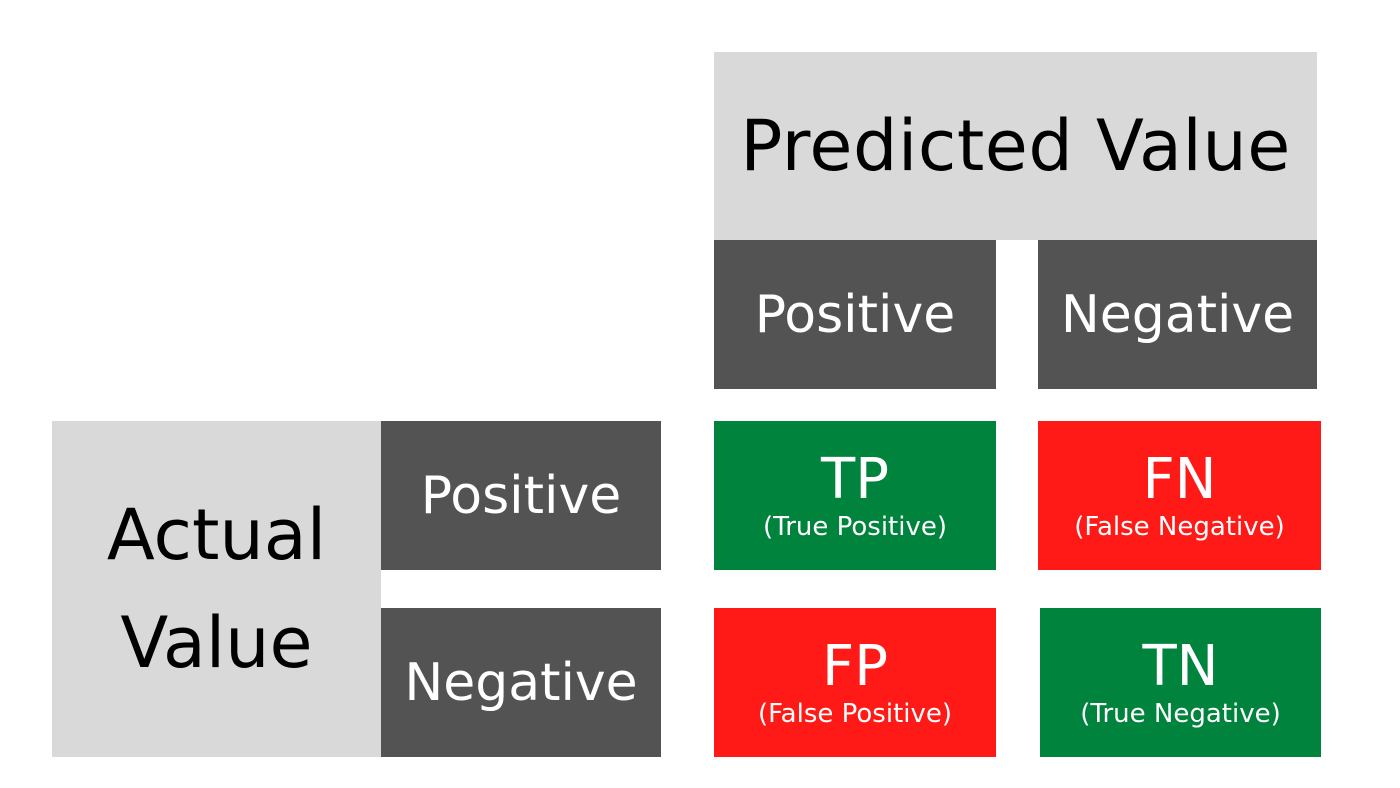  What do you see at coordinates (855, 479) in the screenshot?
I see `true-positive-abbr: TP` at bounding box center [855, 479].